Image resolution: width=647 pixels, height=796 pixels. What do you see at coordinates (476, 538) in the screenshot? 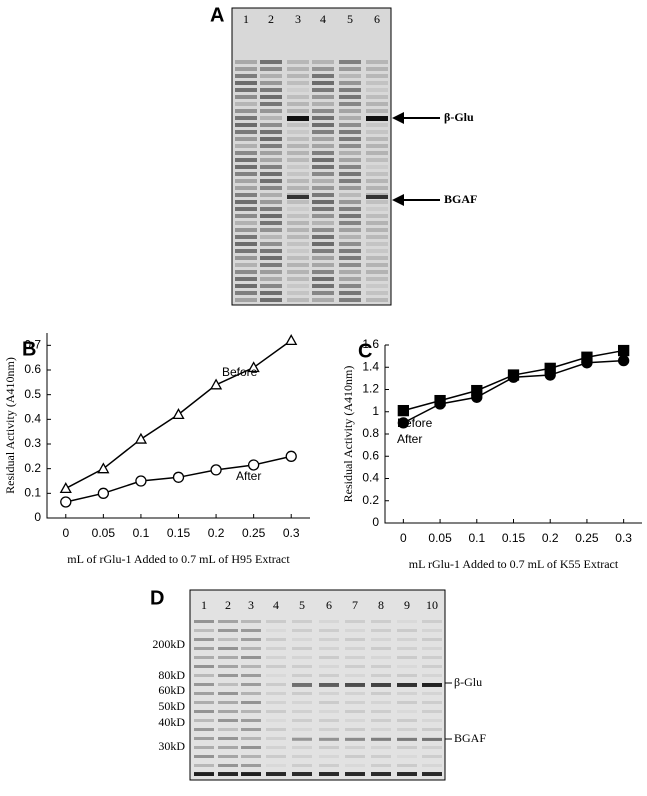
I see `x-tick-label: 0.1` at bounding box center [476, 538].